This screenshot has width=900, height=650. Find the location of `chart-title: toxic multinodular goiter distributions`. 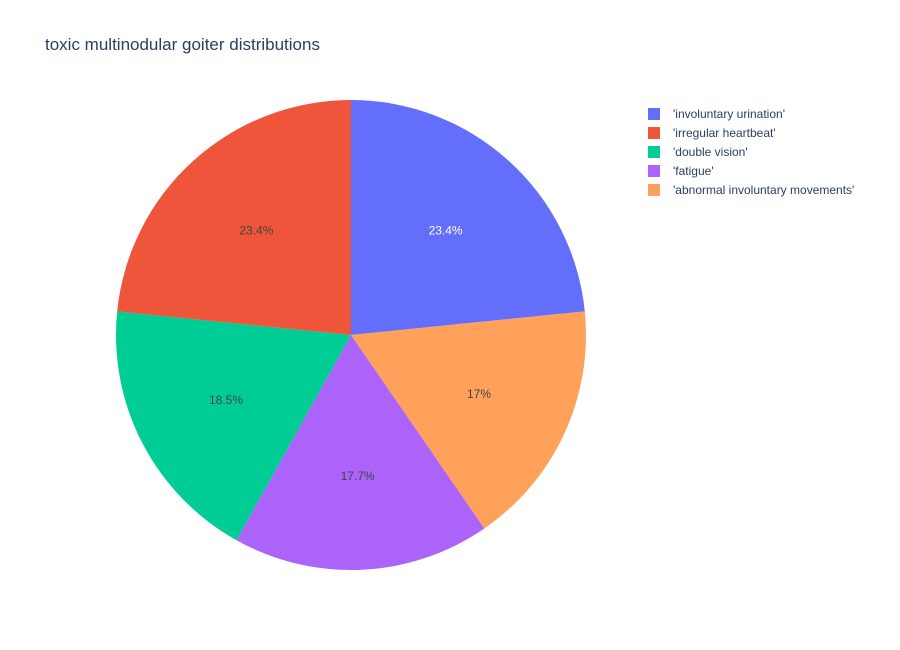

chart-title: toxic multinodular goiter distributions is located at coordinates (182, 44).